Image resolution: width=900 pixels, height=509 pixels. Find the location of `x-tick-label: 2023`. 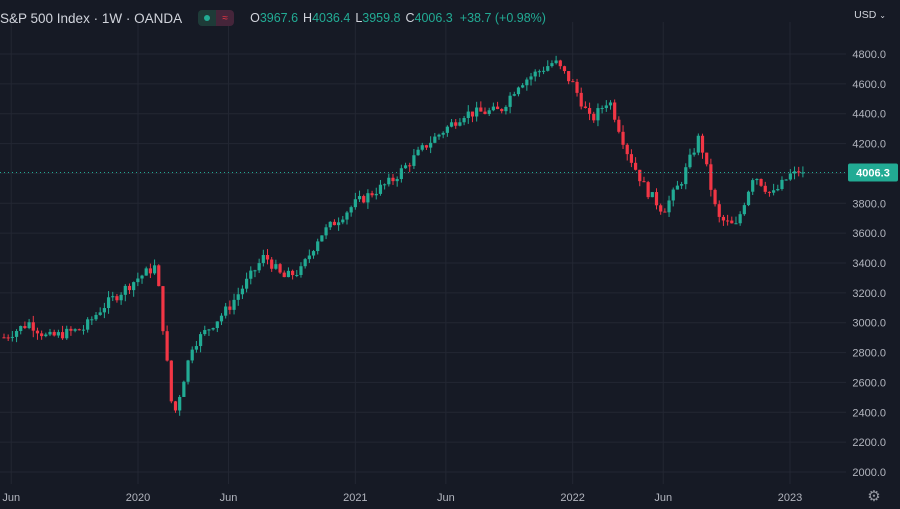

x-tick-label: 2023 is located at coordinates (790, 498).